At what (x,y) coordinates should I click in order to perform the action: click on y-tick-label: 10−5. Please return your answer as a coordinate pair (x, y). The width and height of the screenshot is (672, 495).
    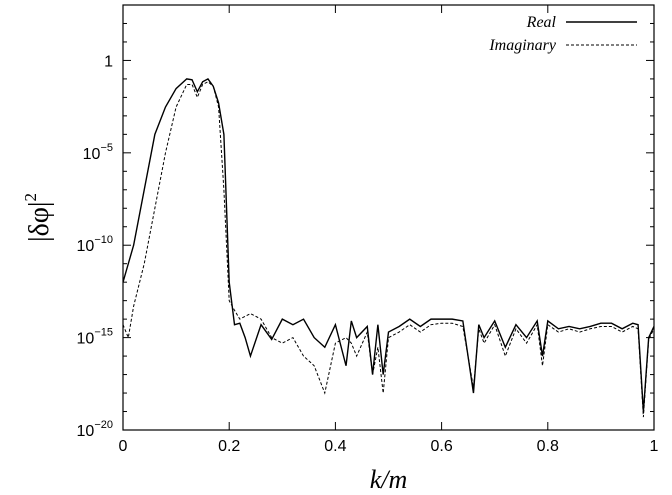
    Looking at the image, I should click on (98, 152).